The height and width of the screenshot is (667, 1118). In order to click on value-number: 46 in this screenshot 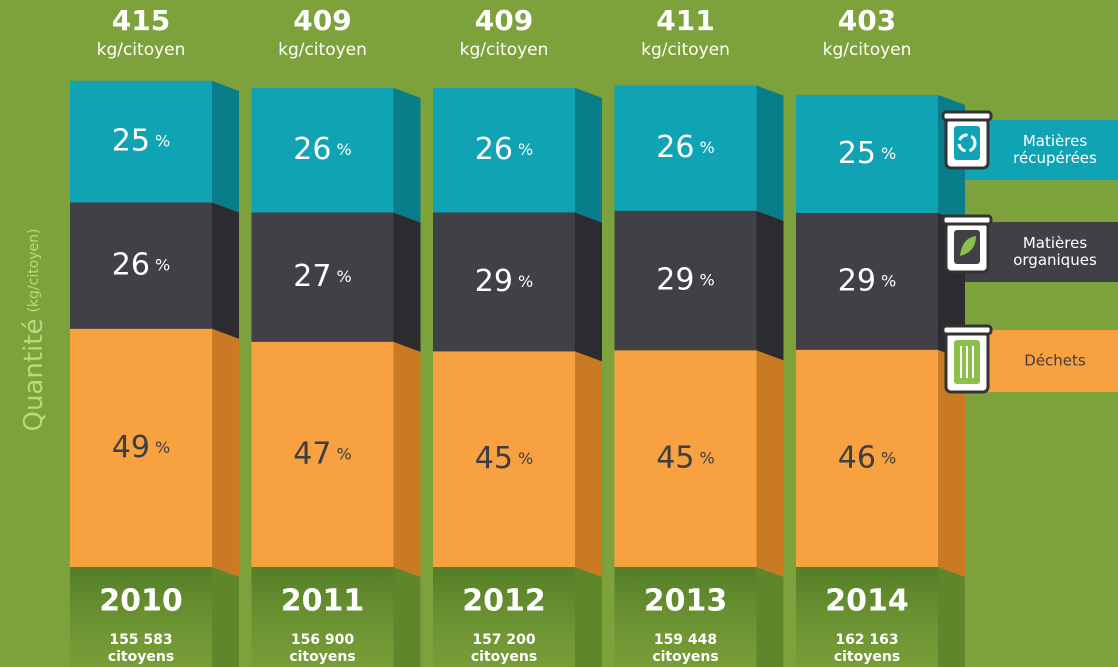, I will do `click(857, 457)`.